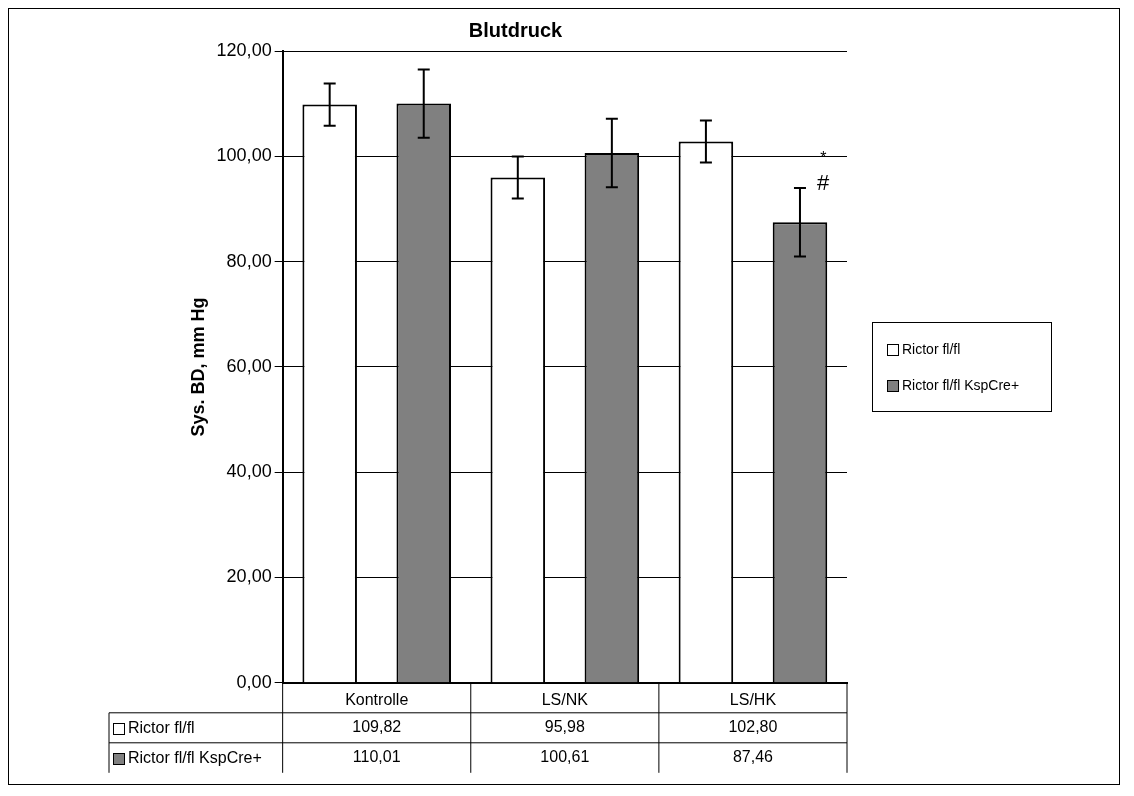 The height and width of the screenshot is (796, 1134). Describe the element at coordinates (197, 367) in the screenshot. I see `y-axis-title: Sys. BD, mm Hg` at that location.